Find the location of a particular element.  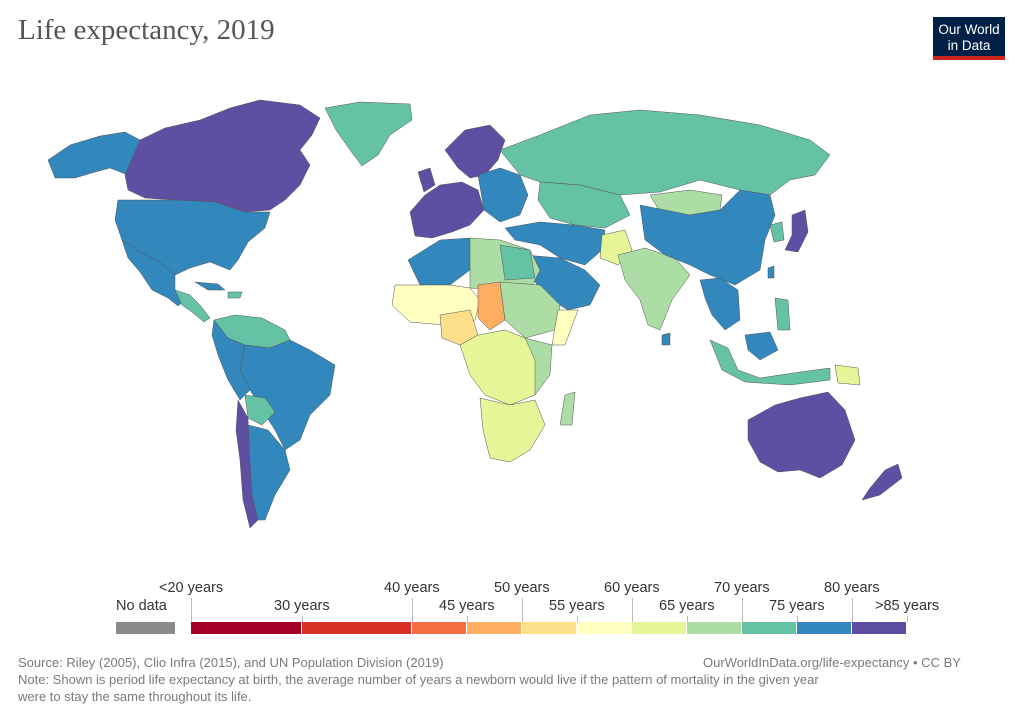

region-korea is located at coordinates (777, 232).